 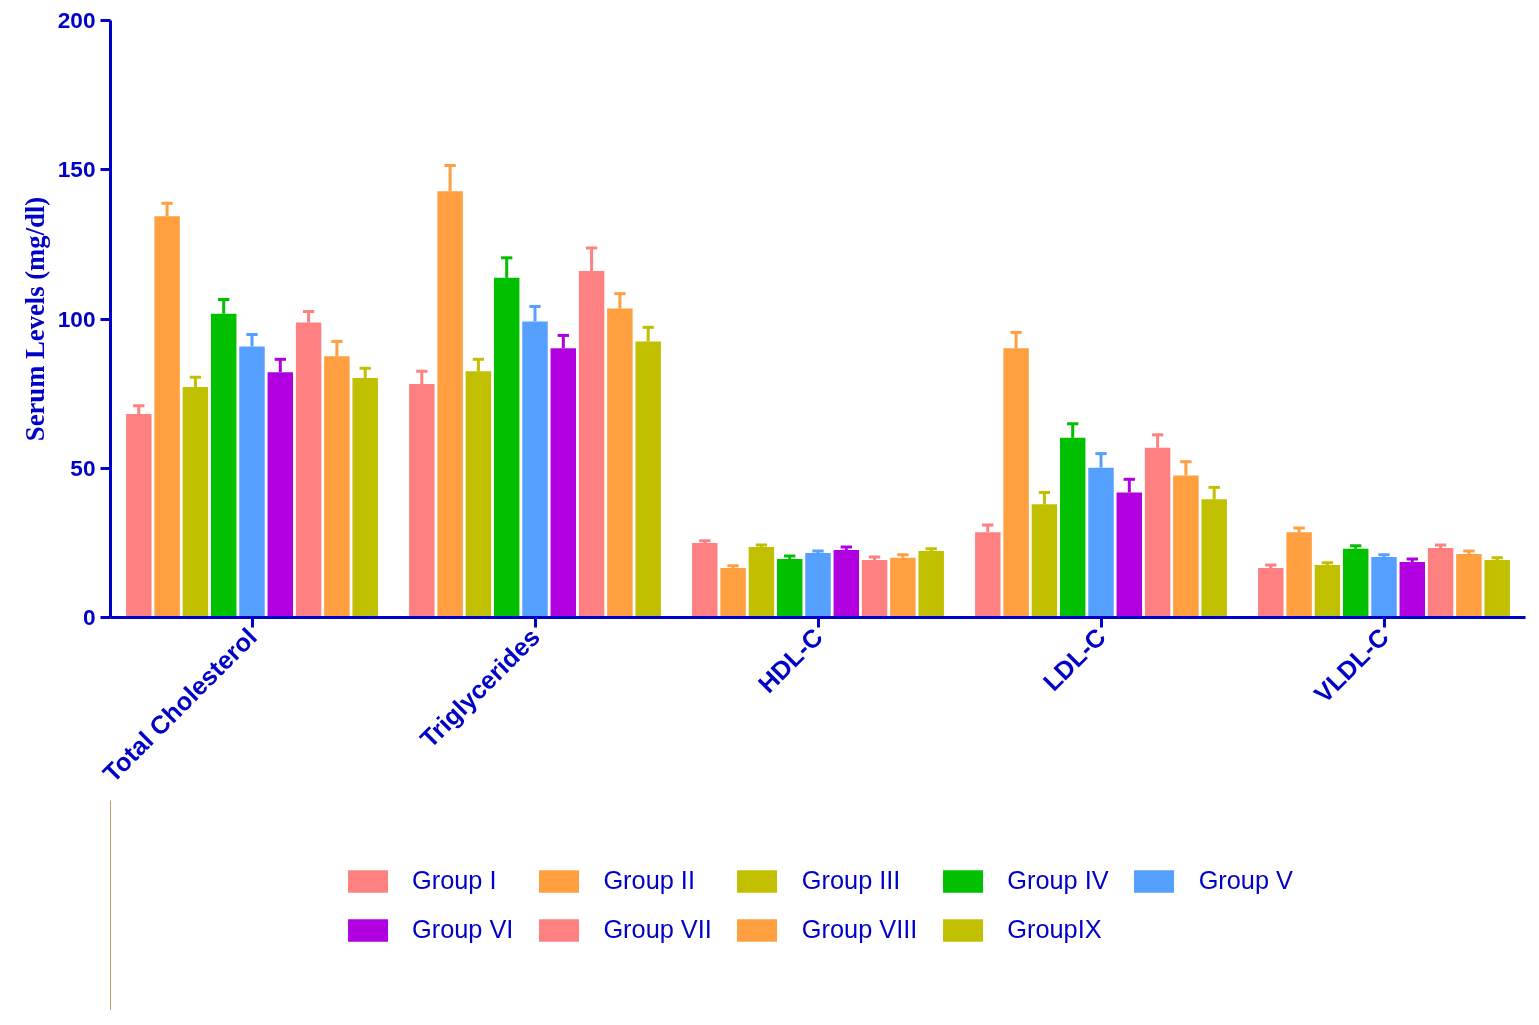 What do you see at coordinates (649, 880) in the screenshot?
I see `legend-label: Group II` at bounding box center [649, 880].